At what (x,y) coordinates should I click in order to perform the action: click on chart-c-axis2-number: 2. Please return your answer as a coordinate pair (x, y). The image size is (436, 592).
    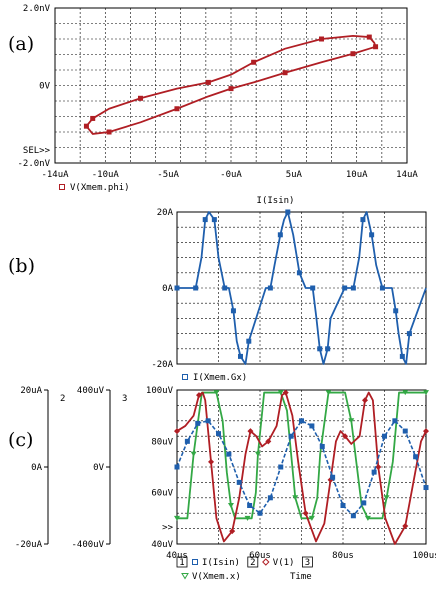
    Looking at the image, I should click on (62, 399).